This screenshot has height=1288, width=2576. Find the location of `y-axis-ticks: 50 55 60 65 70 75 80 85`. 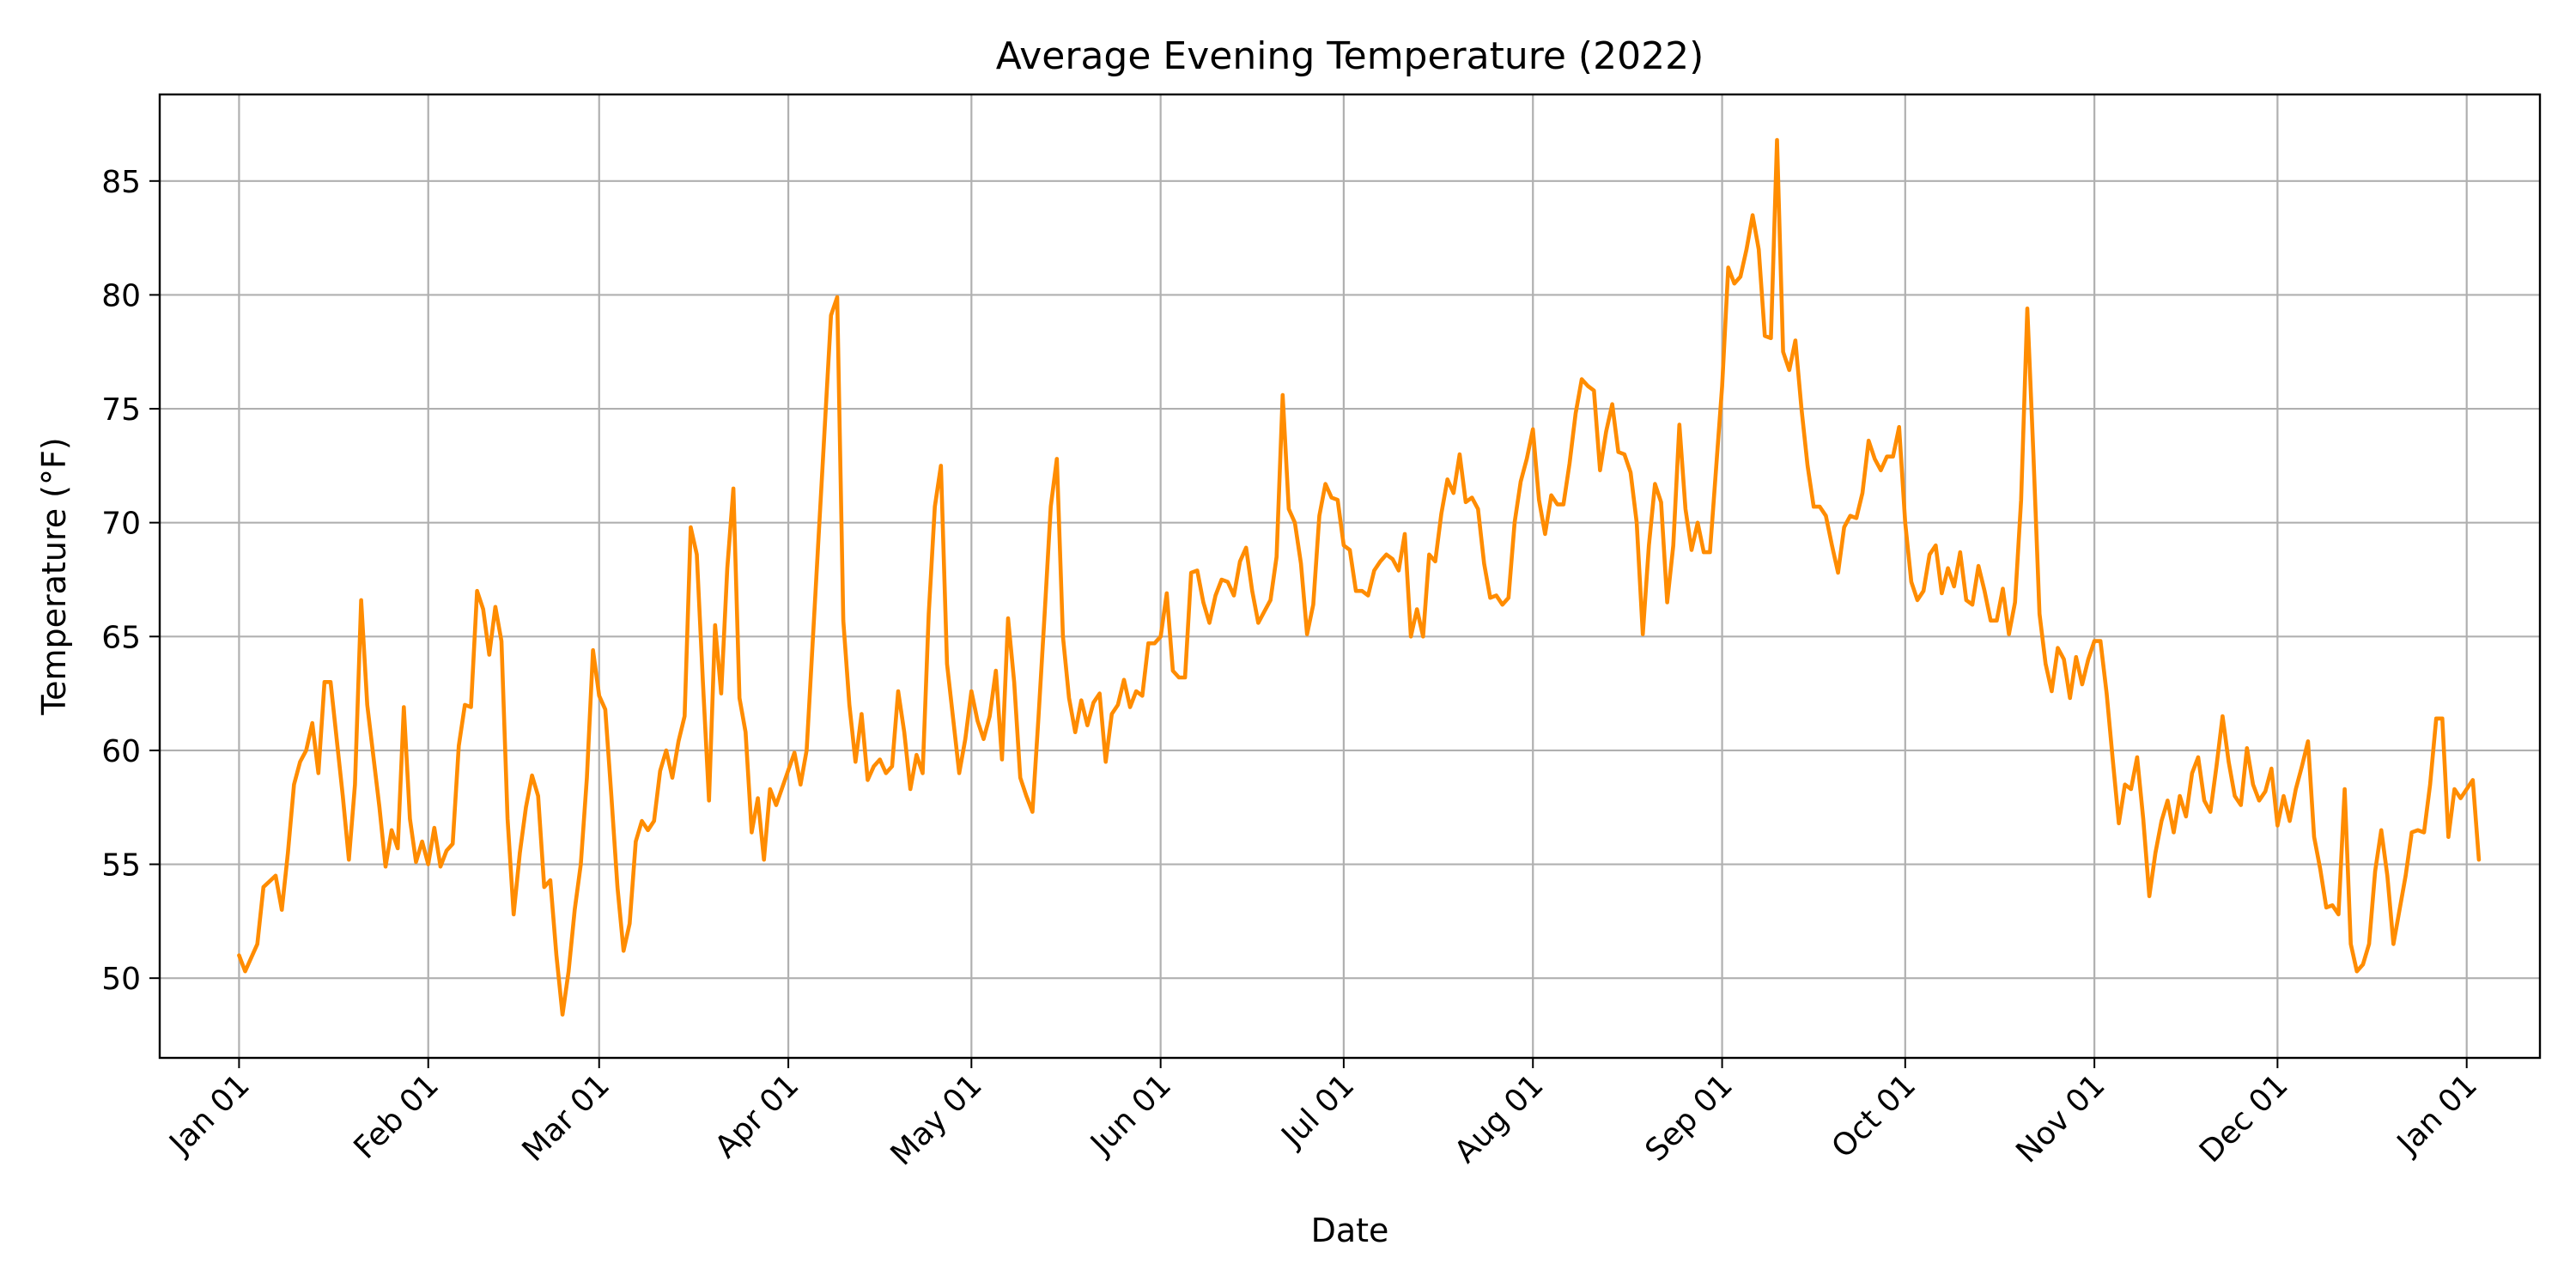

y-axis-ticks: 50 55 60 65 70 75 80 85 is located at coordinates (130, 581).